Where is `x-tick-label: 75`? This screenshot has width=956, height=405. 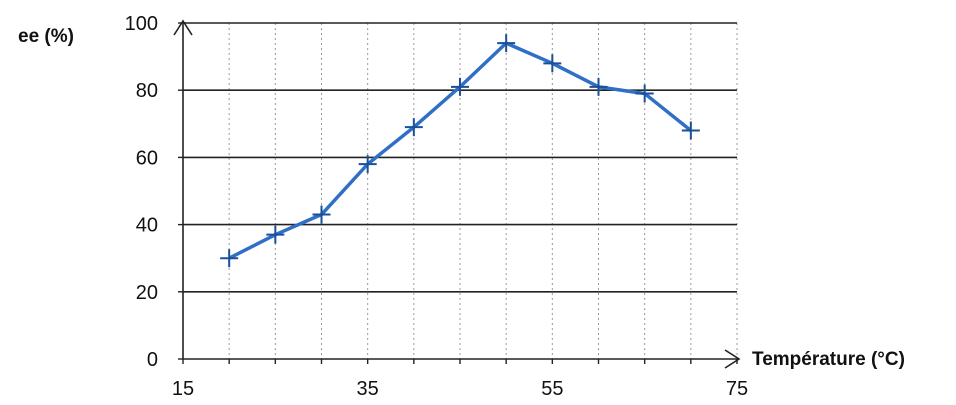
x-tick-label: 75 is located at coordinates (737, 389).